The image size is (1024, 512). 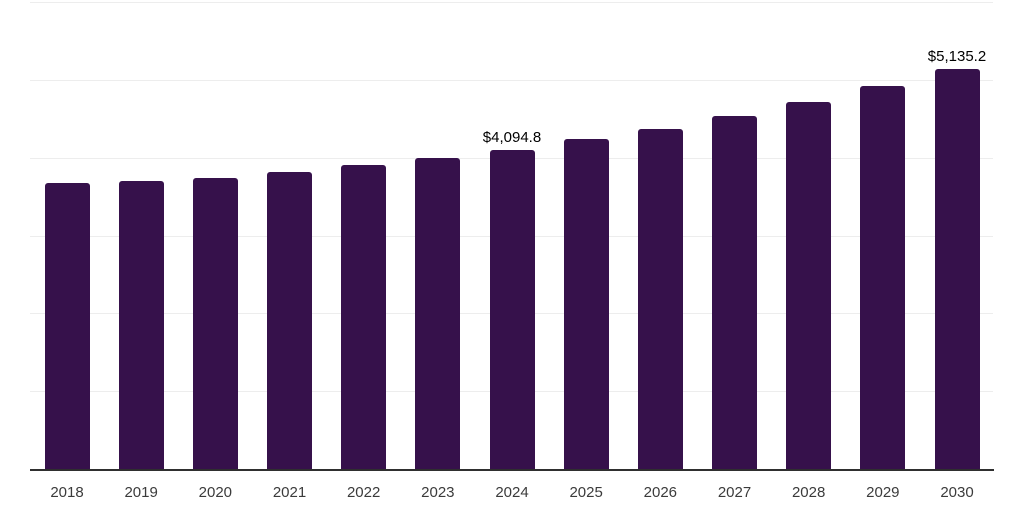 I want to click on bar-2025, so click(x=586, y=303).